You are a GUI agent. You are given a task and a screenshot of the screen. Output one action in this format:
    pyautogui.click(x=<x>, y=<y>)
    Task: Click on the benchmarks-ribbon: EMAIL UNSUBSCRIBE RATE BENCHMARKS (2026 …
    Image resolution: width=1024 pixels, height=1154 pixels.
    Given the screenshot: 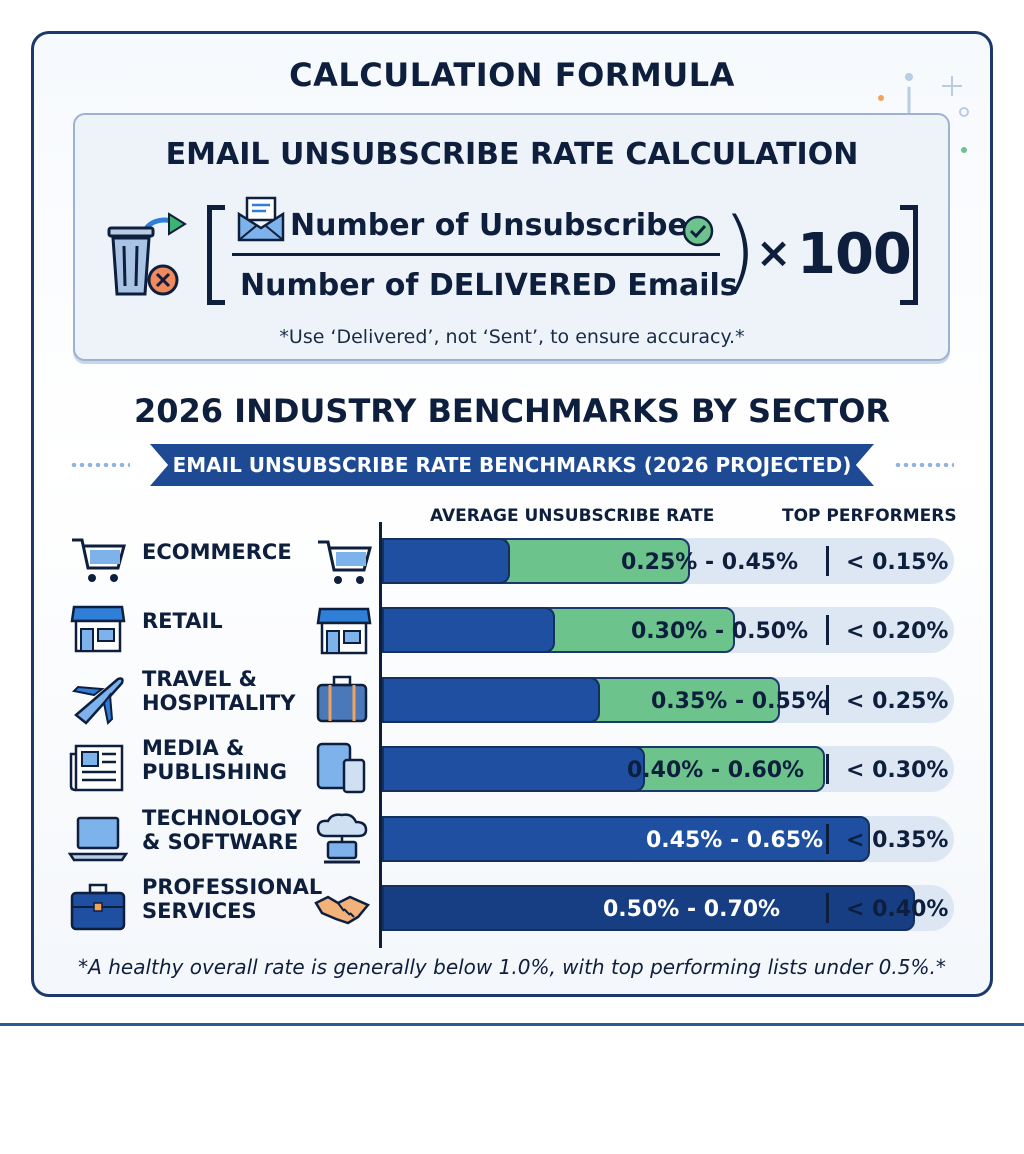 What is the action you would take?
    pyautogui.click(x=512, y=465)
    